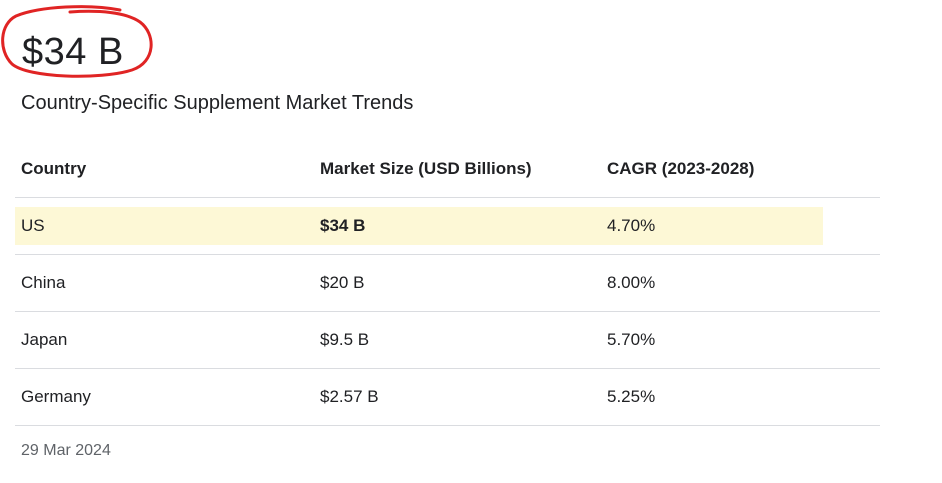 This screenshot has height=483, width=942. I want to click on featured-value: $34 B, so click(73, 52).